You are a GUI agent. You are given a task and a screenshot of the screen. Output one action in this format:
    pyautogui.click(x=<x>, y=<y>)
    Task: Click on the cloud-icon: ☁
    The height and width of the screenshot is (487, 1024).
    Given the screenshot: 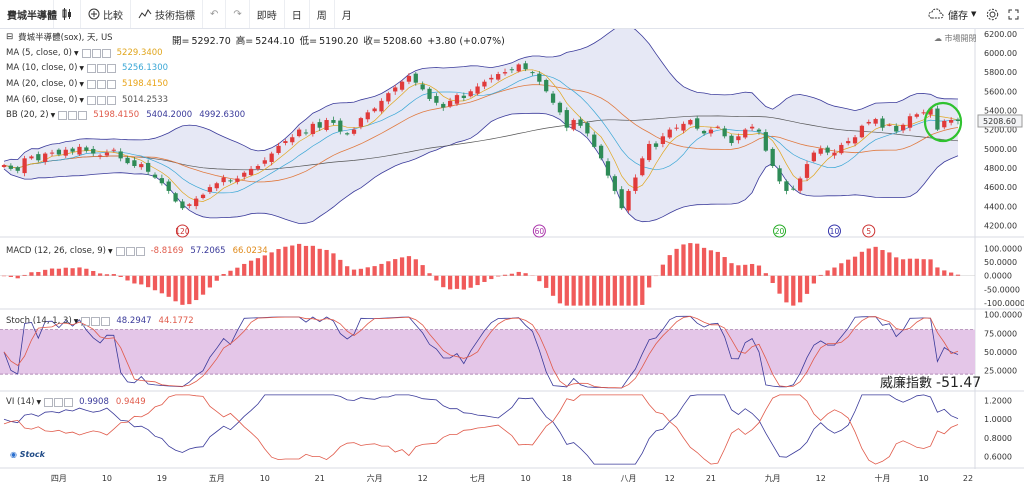 What is the action you would take?
    pyautogui.click(x=938, y=38)
    